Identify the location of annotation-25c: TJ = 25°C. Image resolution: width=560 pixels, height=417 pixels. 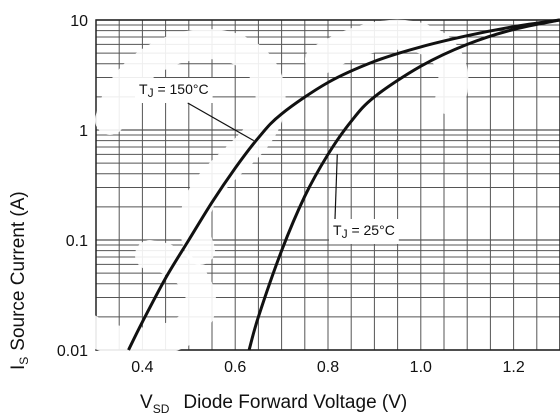
(364, 231).